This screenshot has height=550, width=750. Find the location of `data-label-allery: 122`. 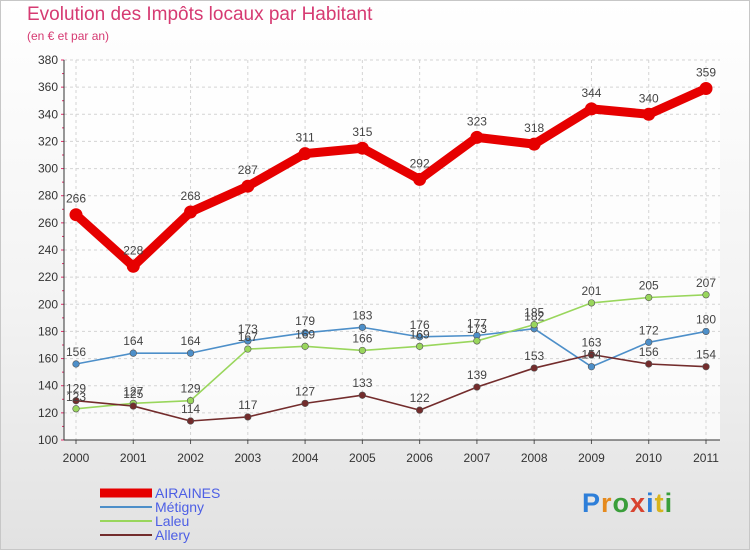

data-label-allery: 122 is located at coordinates (420, 398).